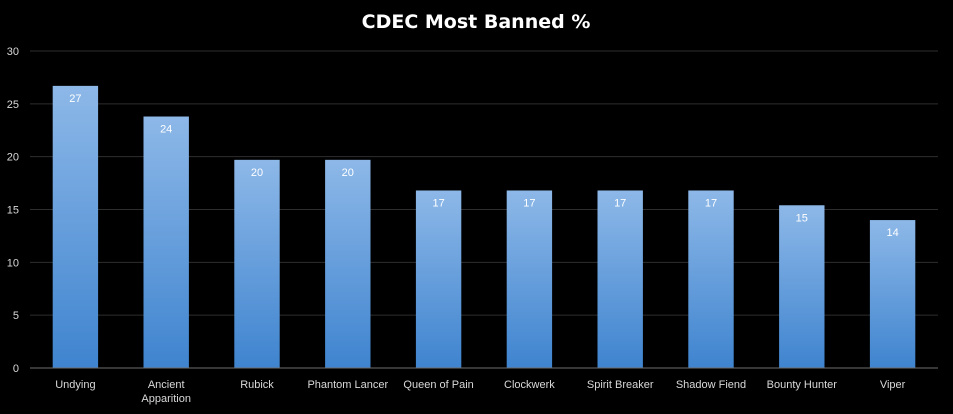  I want to click on y-tick-label: 0, so click(16, 369).